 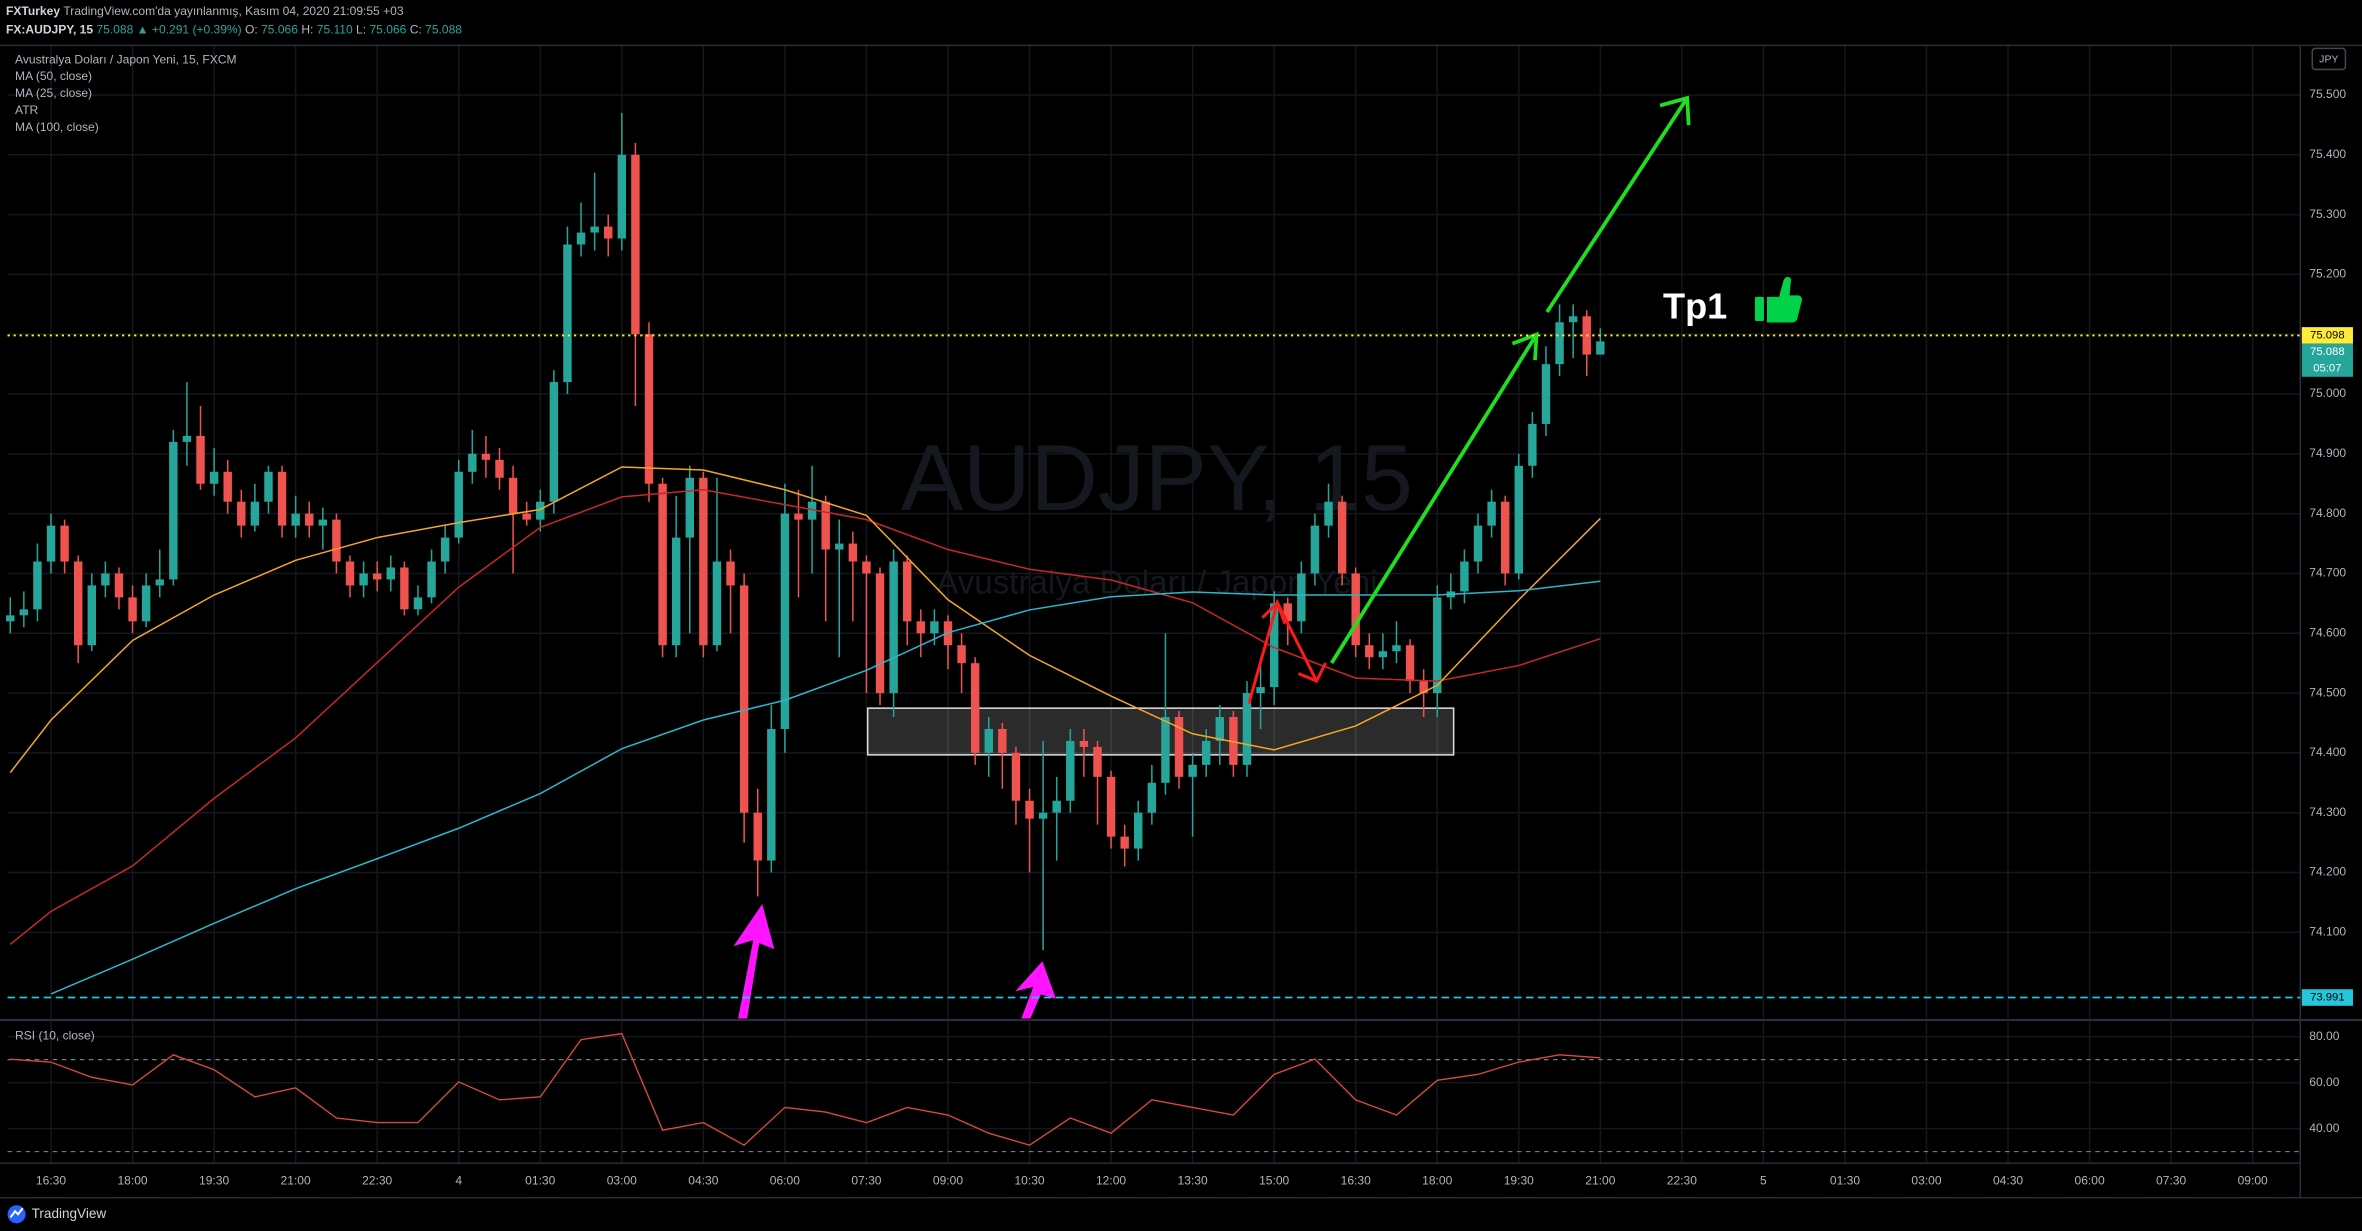 I want to click on brand-logo, so click(x=16, y=1214).